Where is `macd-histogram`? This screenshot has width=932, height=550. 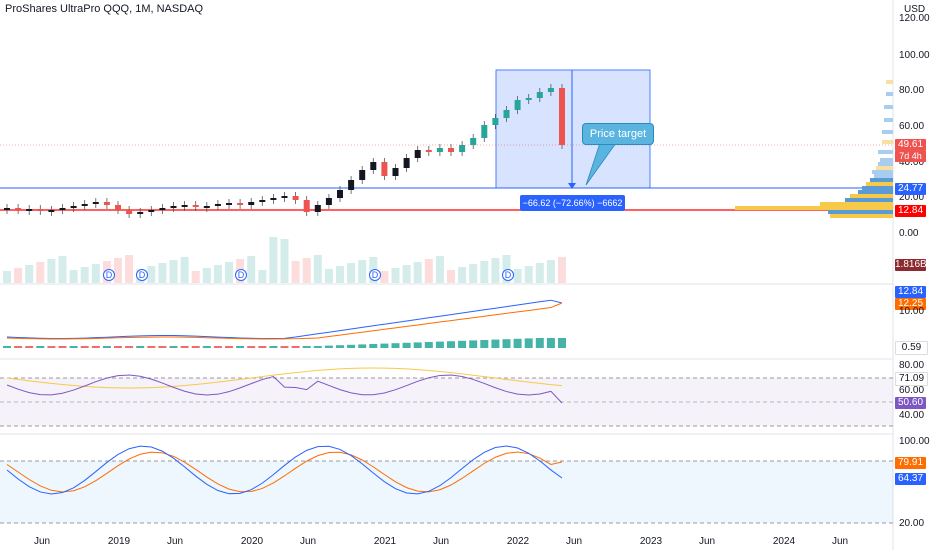
macd-histogram is located at coordinates (284, 343).